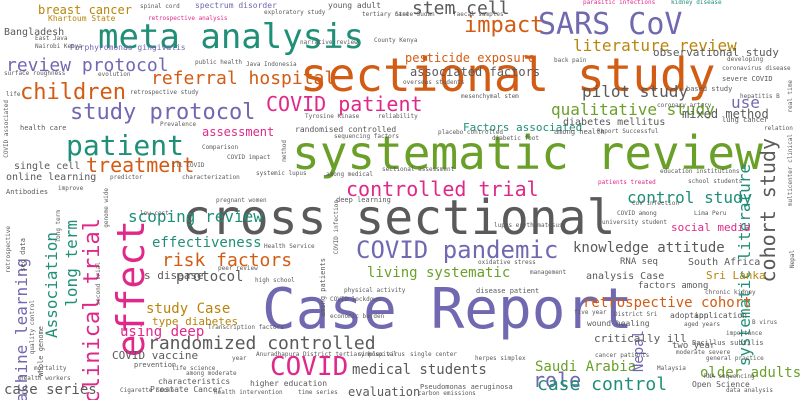 The image size is (800, 400). I want to click on word-patient: patient, so click(125, 145).